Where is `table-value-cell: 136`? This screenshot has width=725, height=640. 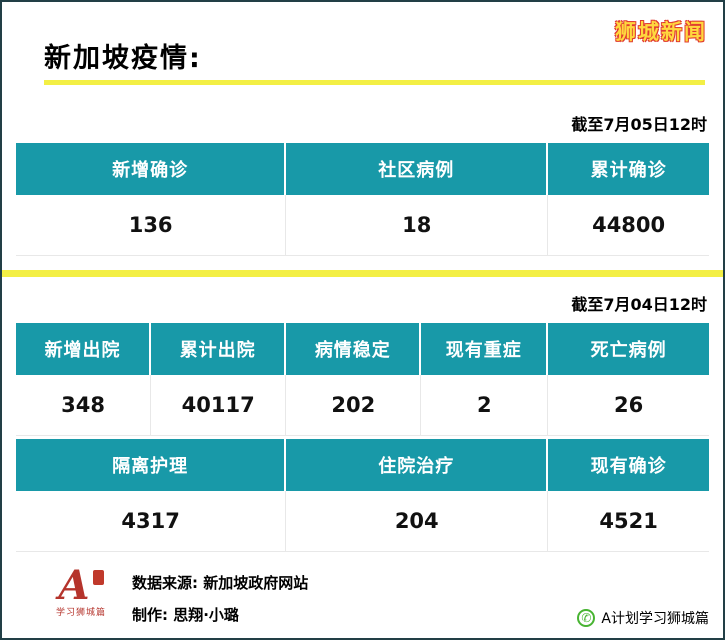
table-value-cell: 136 is located at coordinates (151, 225).